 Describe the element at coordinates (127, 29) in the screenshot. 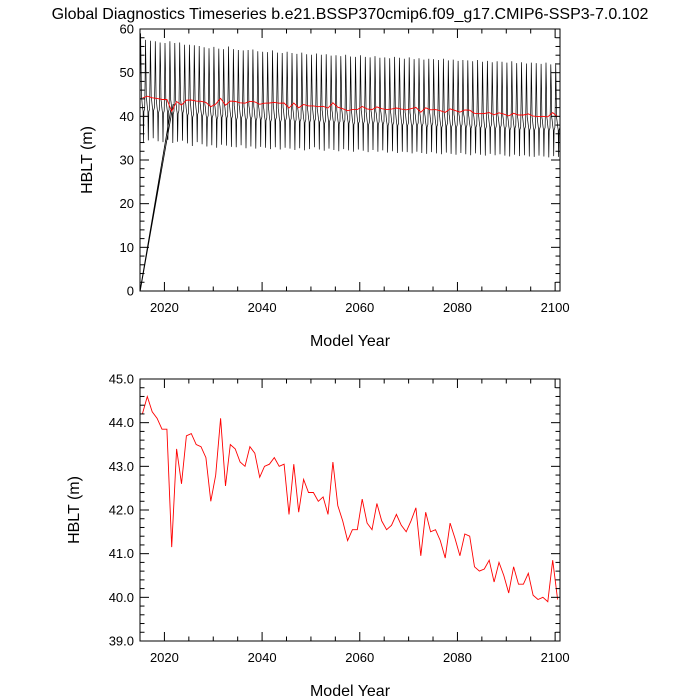

I see `top-y-tick-label: 60` at that location.